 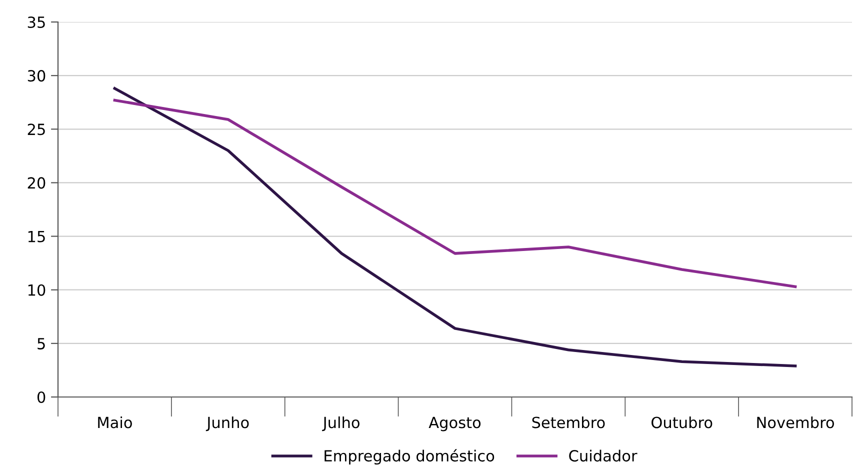 What do you see at coordinates (36, 130) in the screenshot?
I see `y-tick-label: 25` at bounding box center [36, 130].